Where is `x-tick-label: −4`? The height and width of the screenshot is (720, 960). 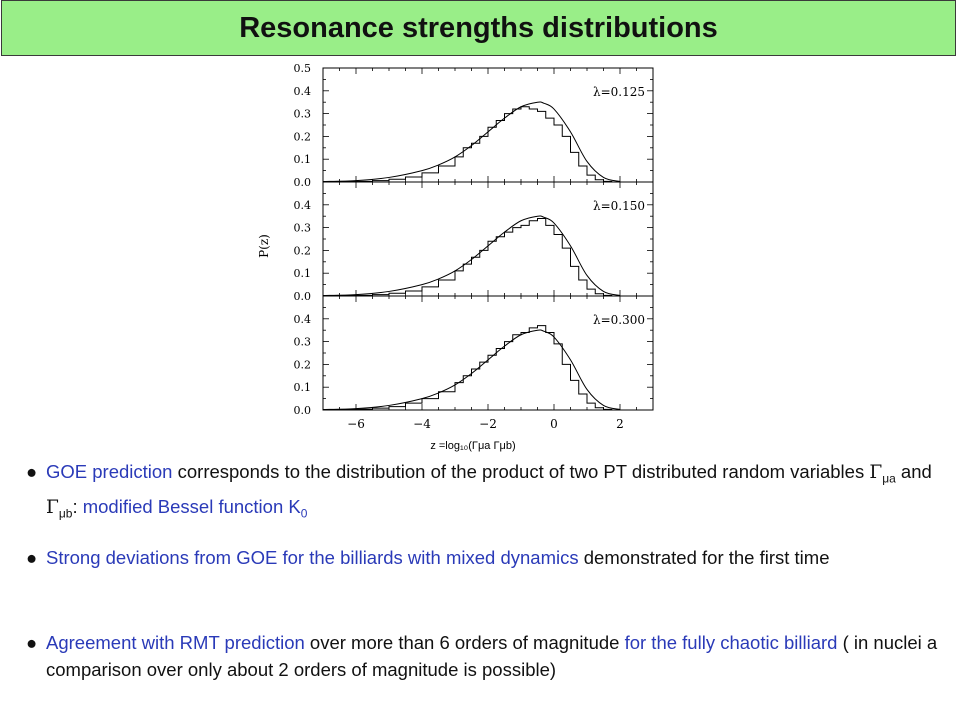 x-tick-label: −4 is located at coordinates (422, 424).